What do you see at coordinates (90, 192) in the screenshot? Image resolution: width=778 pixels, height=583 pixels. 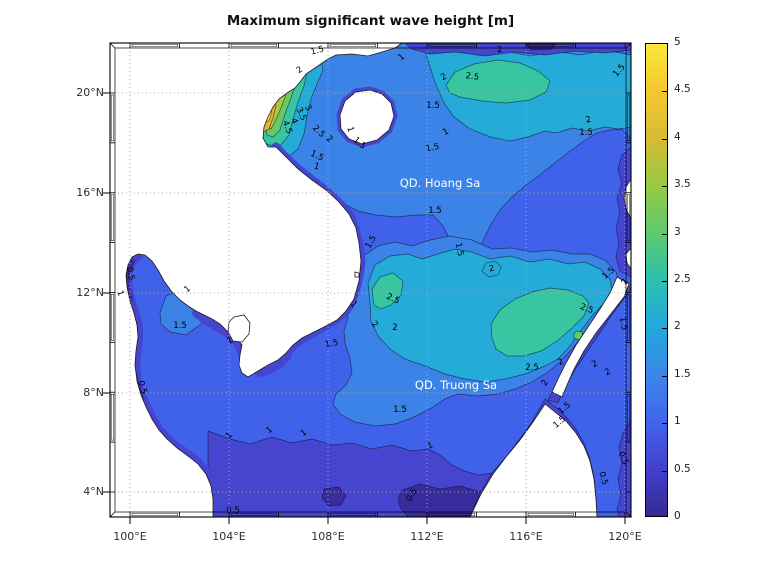 I see `y-axis-label: 16°N` at bounding box center [90, 192].